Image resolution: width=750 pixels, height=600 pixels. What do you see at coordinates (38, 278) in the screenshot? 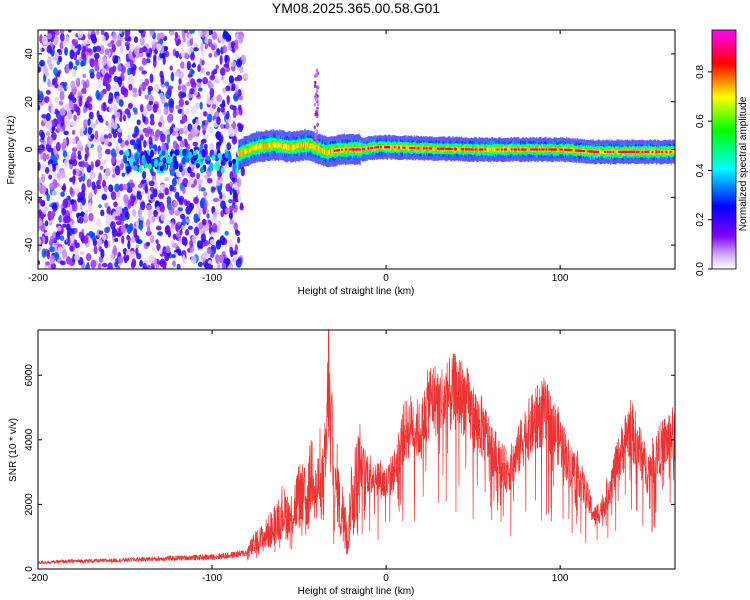
I see `x-tick-label: -200` at bounding box center [38, 278].